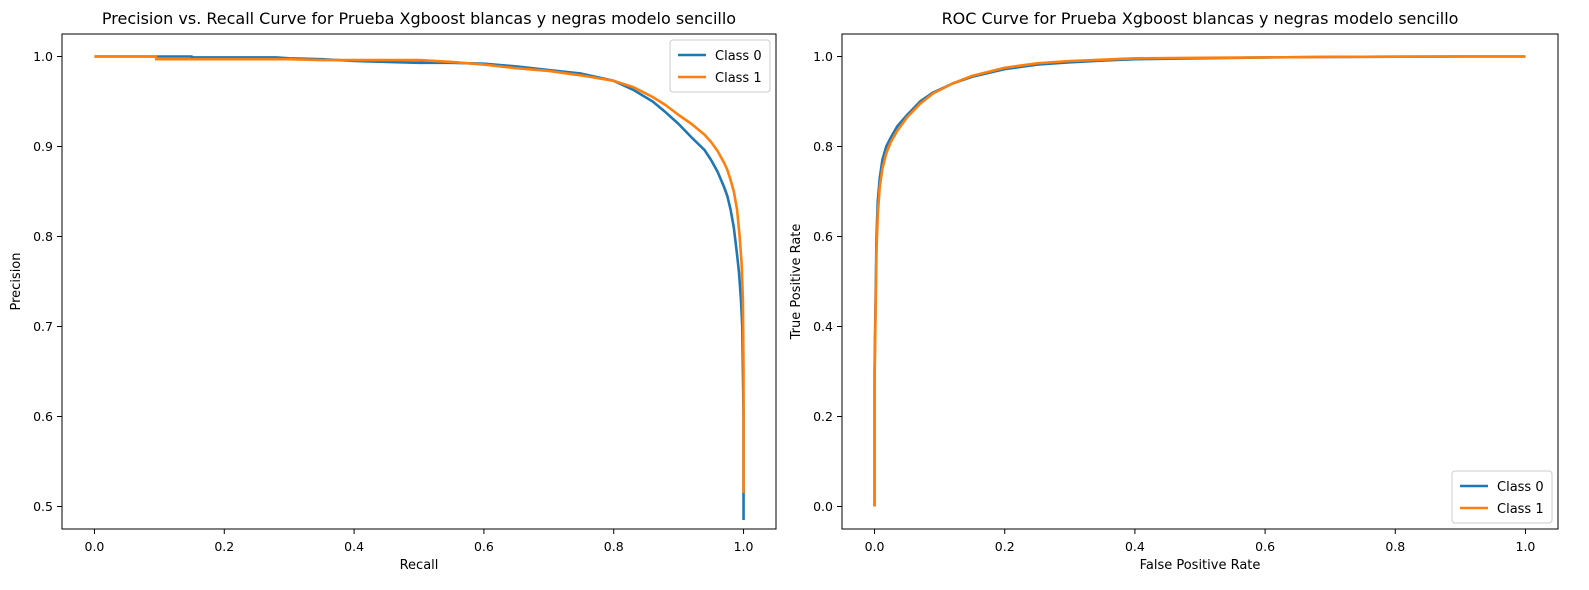 Image resolution: width=1589 pixels, height=590 pixels. What do you see at coordinates (43, 506) in the screenshot?
I see `y-tick-label: 0.5` at bounding box center [43, 506].